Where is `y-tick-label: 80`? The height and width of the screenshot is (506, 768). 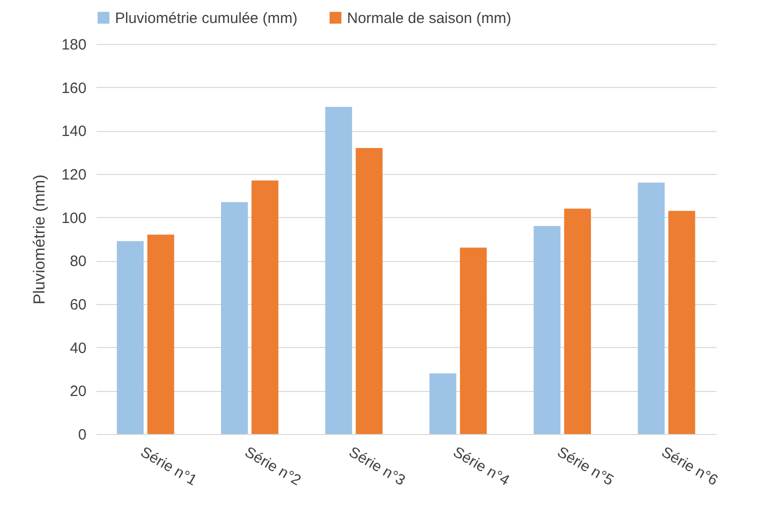
y-tick-label: 80 is located at coordinates (78, 261).